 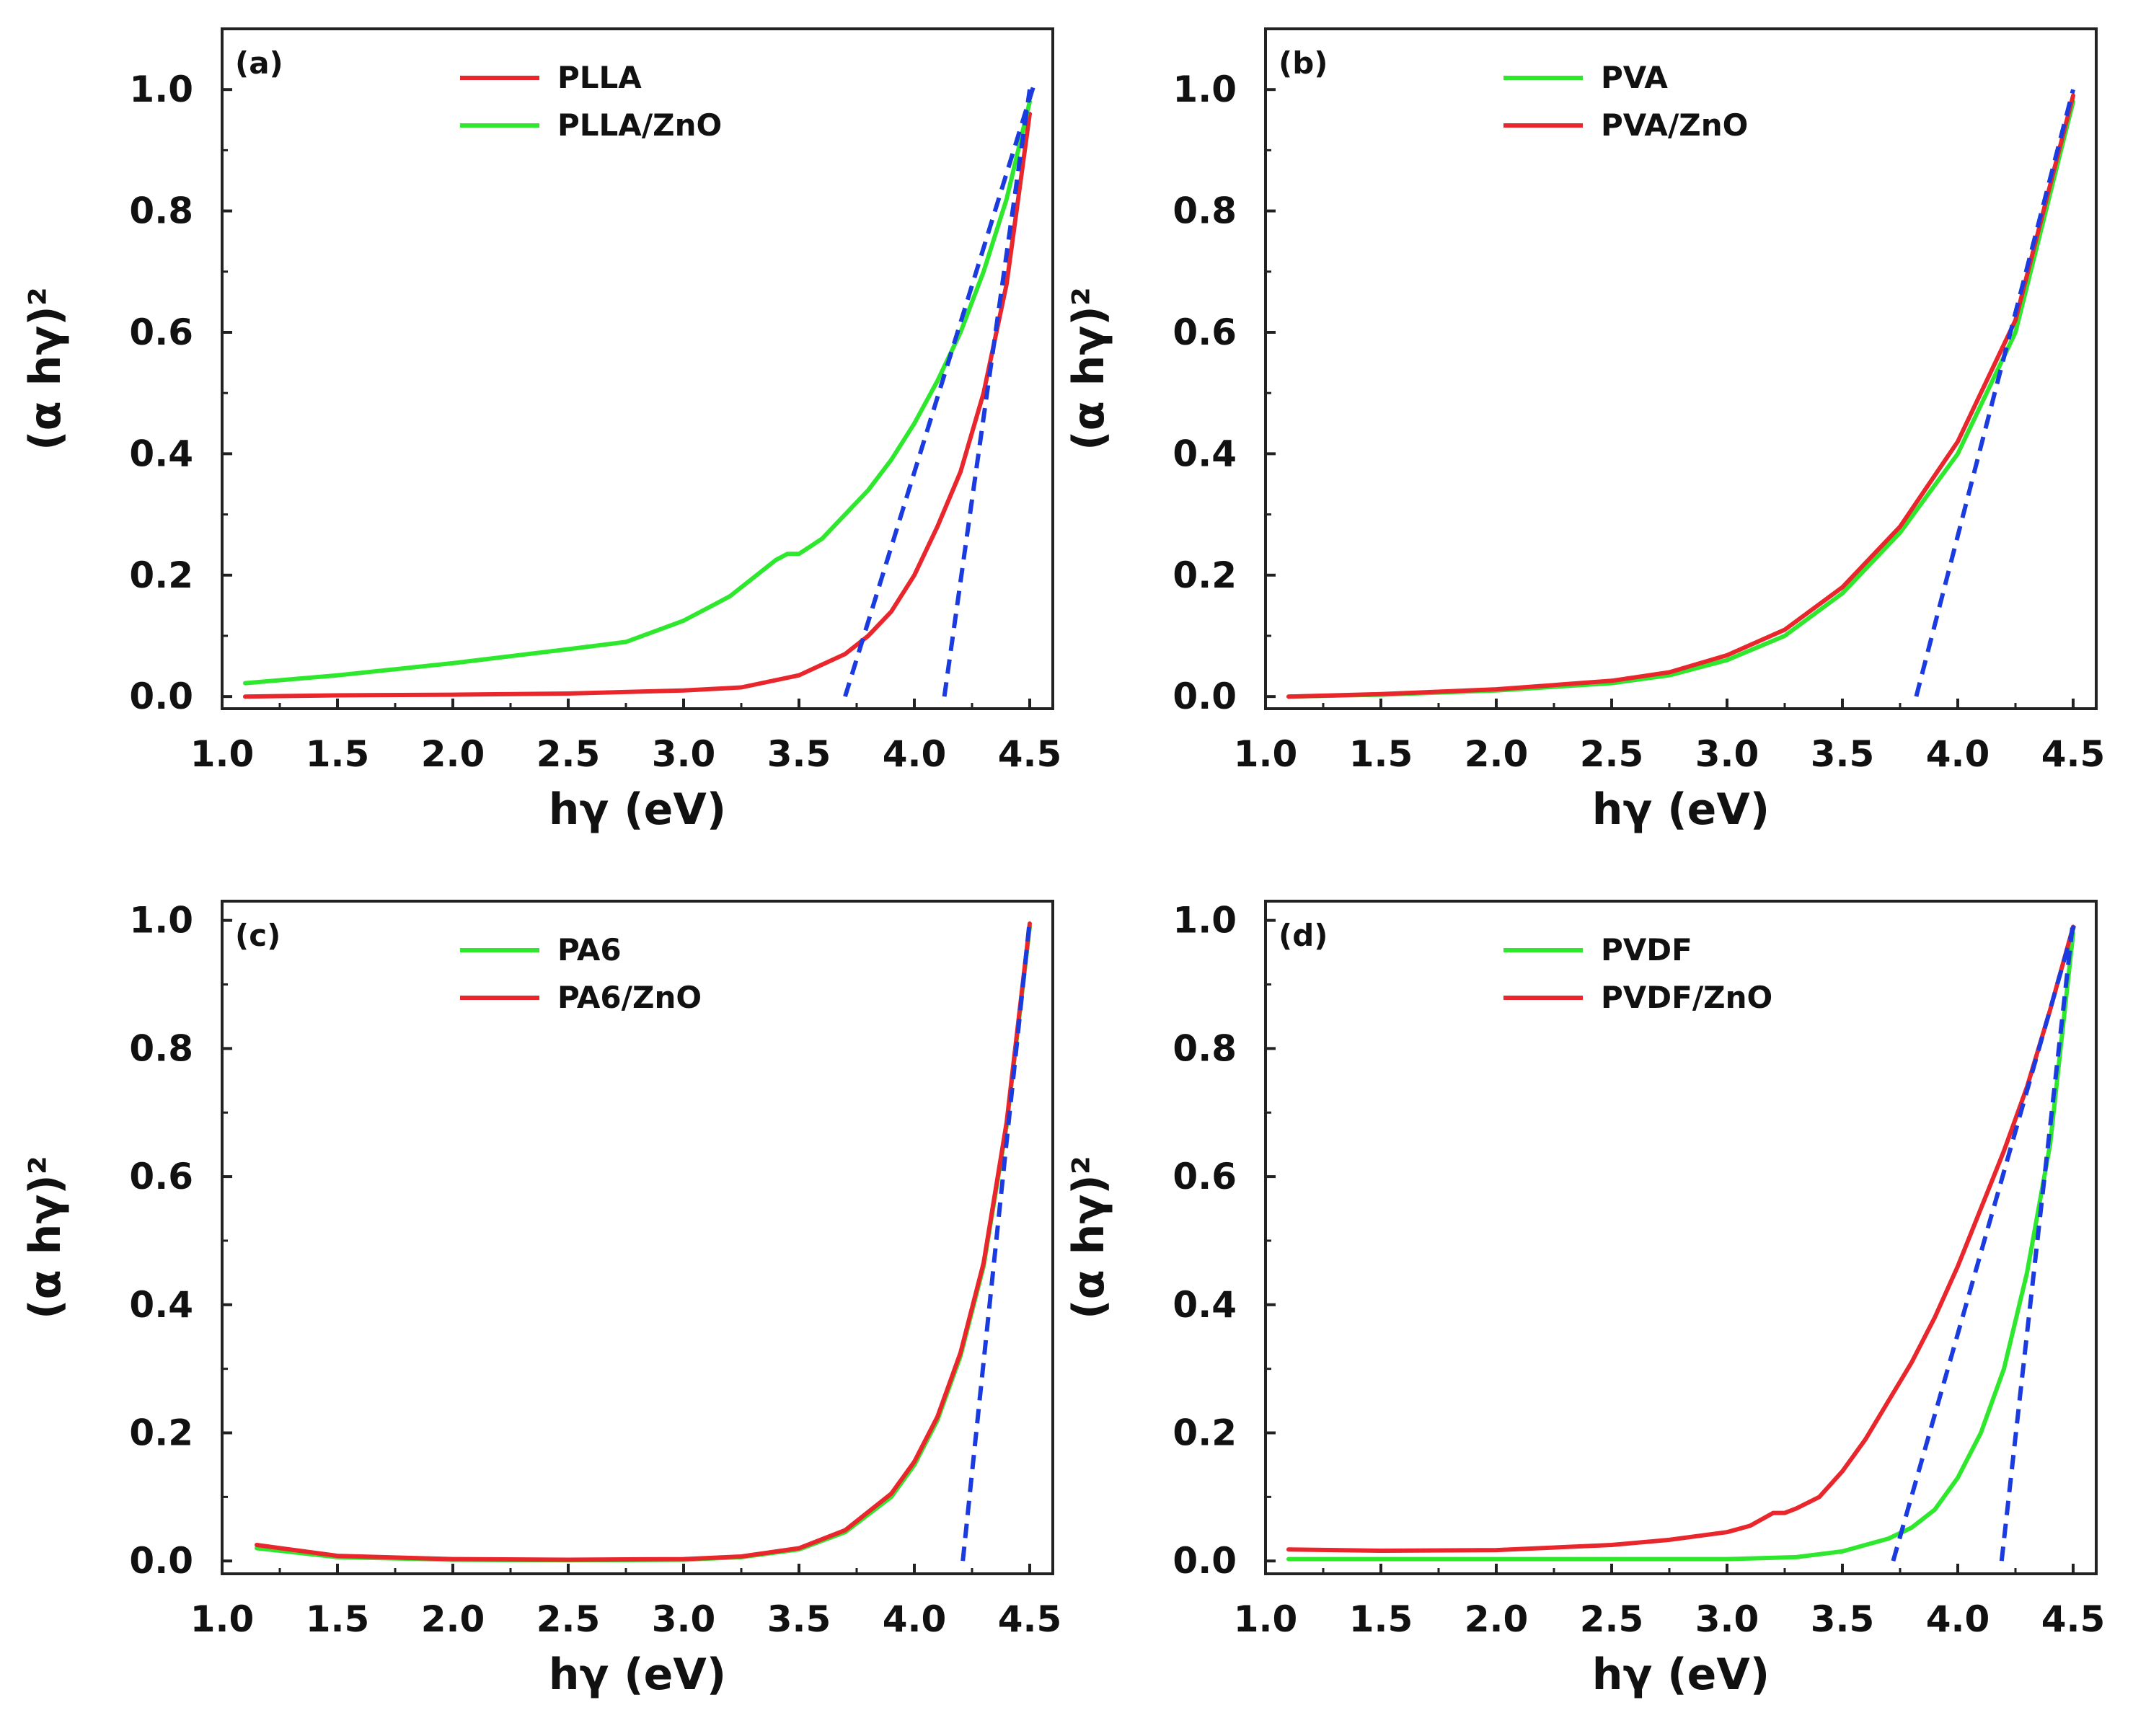 What do you see at coordinates (259, 63) in the screenshot?
I see `panel-label: (a)` at bounding box center [259, 63].